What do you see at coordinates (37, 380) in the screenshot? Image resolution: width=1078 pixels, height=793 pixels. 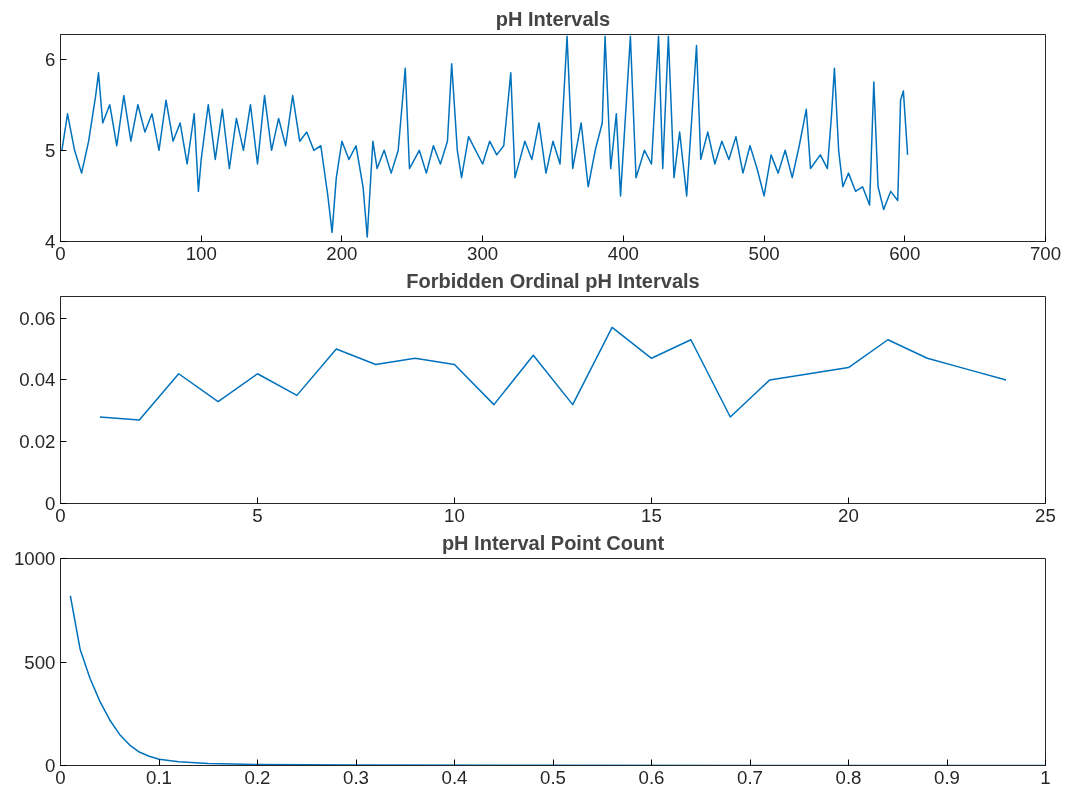 I see `y-tick-label: 0.04` at bounding box center [37, 380].